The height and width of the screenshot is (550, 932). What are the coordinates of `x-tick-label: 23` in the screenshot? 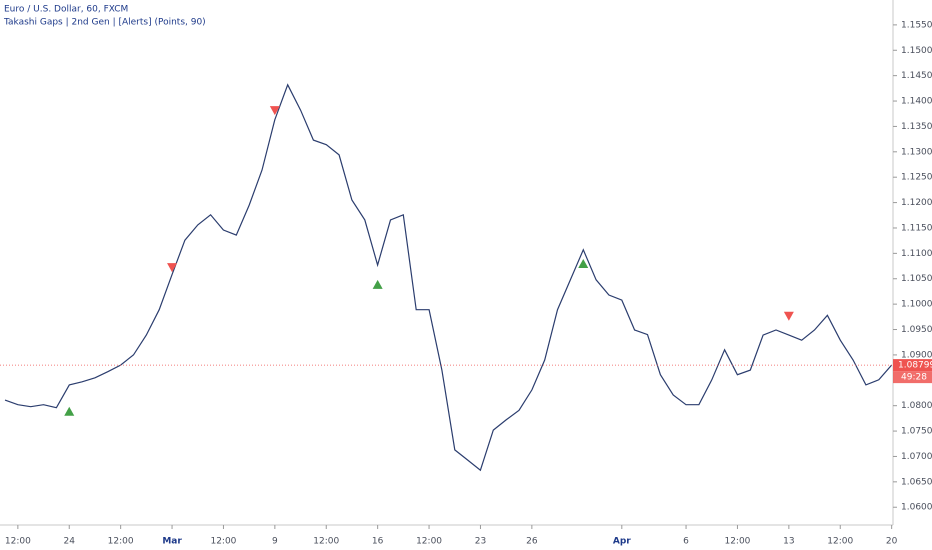 It's located at (480, 542).